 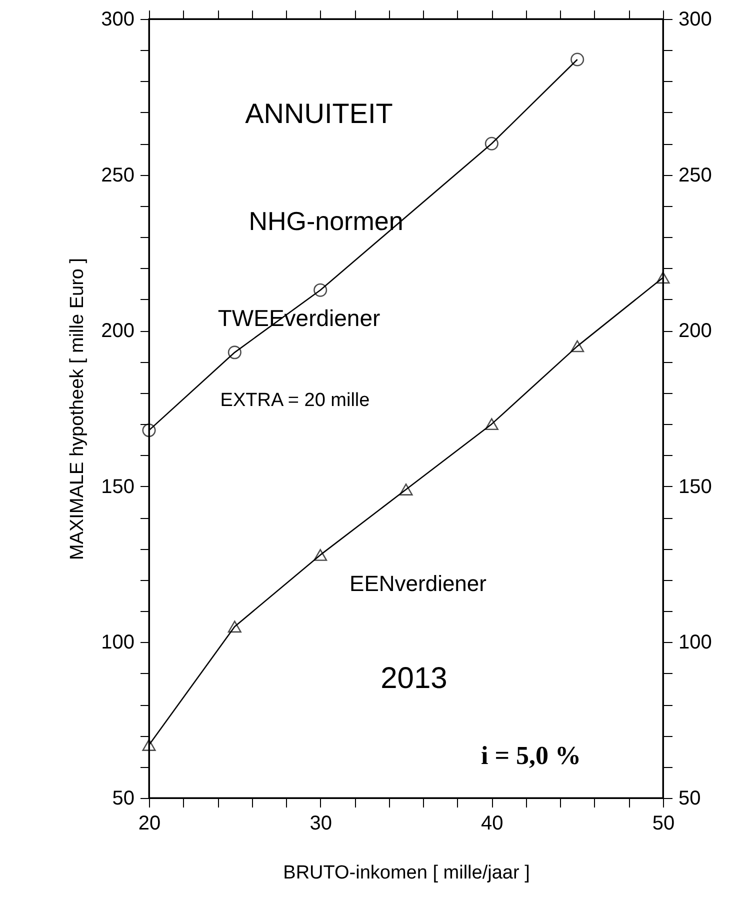 What do you see at coordinates (663, 823) in the screenshot?
I see `x-tick-label: 50` at bounding box center [663, 823].